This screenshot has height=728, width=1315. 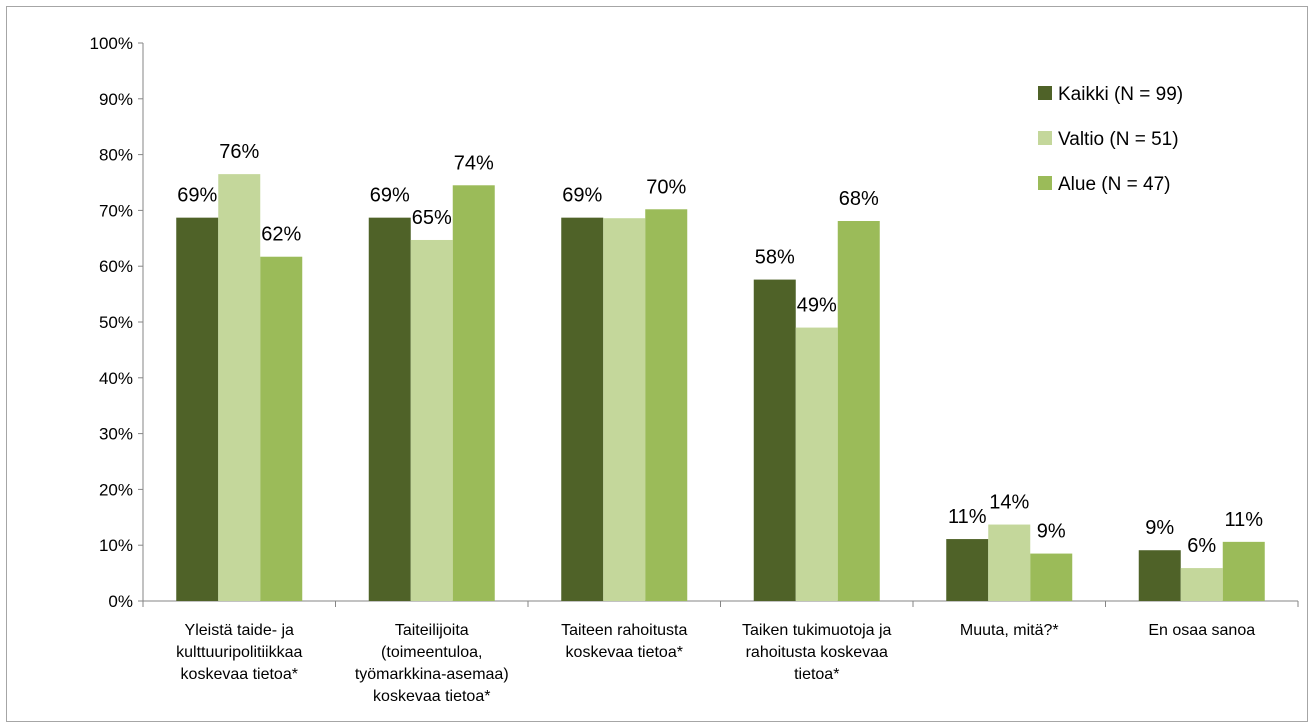 I want to click on legend-label: Alue (N = 47), so click(x=1114, y=184).